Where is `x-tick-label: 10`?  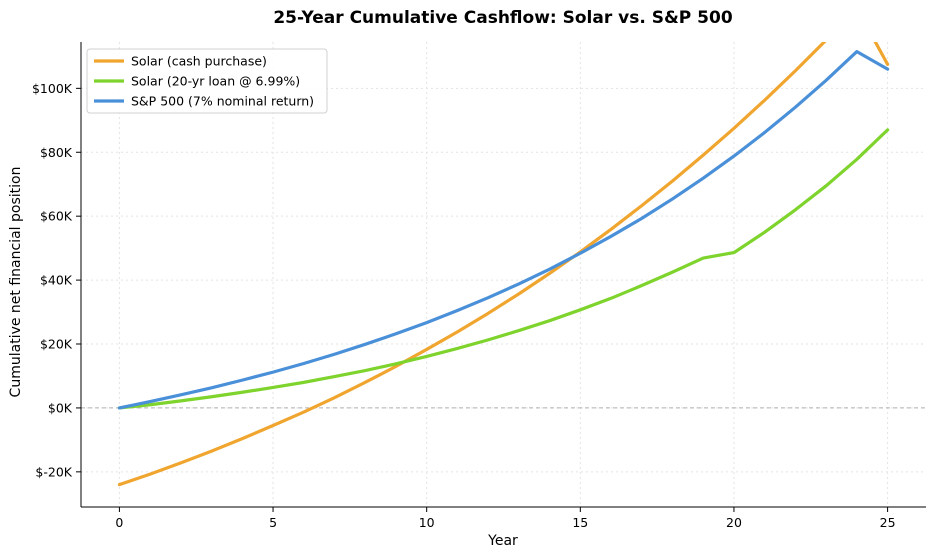
x-tick-label: 10 is located at coordinates (427, 522).